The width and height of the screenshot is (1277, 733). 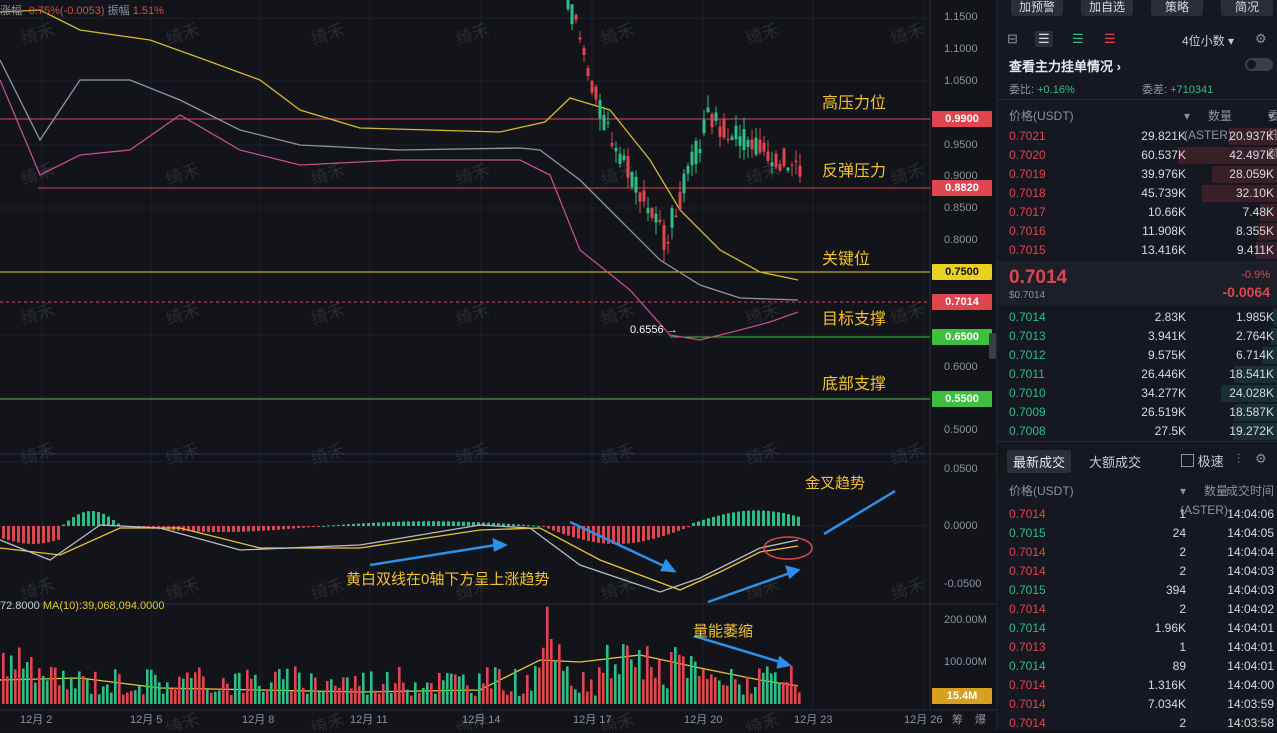 What do you see at coordinates (1166, 336) in the screenshot?
I see `ob-qty: 3.941K` at bounding box center [1166, 336].